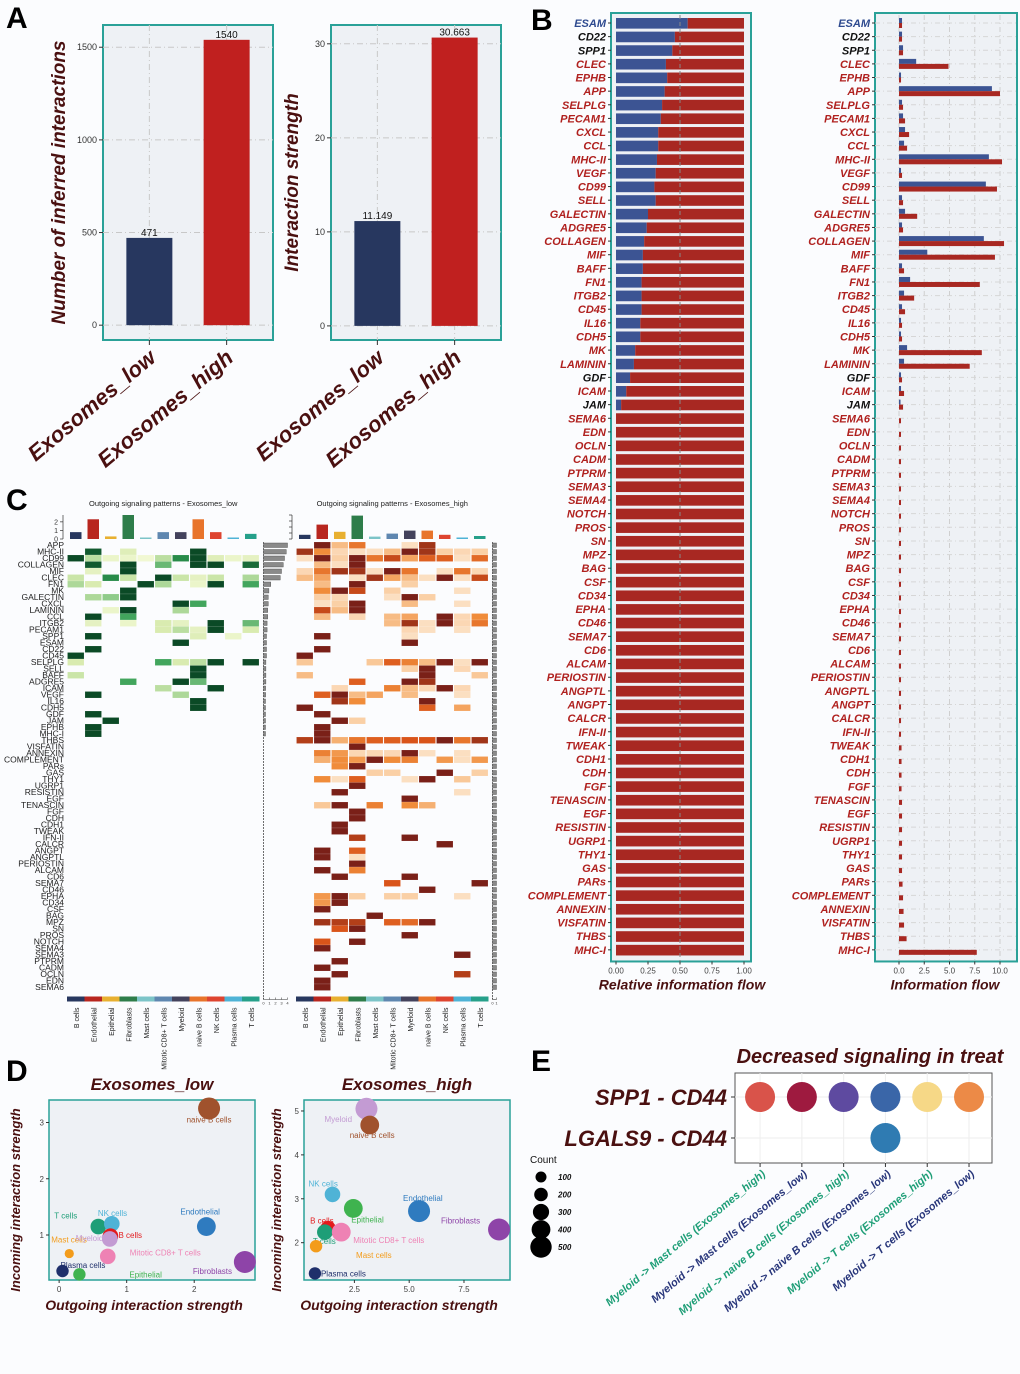 This screenshot has height=1374, width=1020. What do you see at coordinates (340, 760) in the screenshot?
I see `heatmap-cell-COMPLEMENT-Epithelial` at bounding box center [340, 760].